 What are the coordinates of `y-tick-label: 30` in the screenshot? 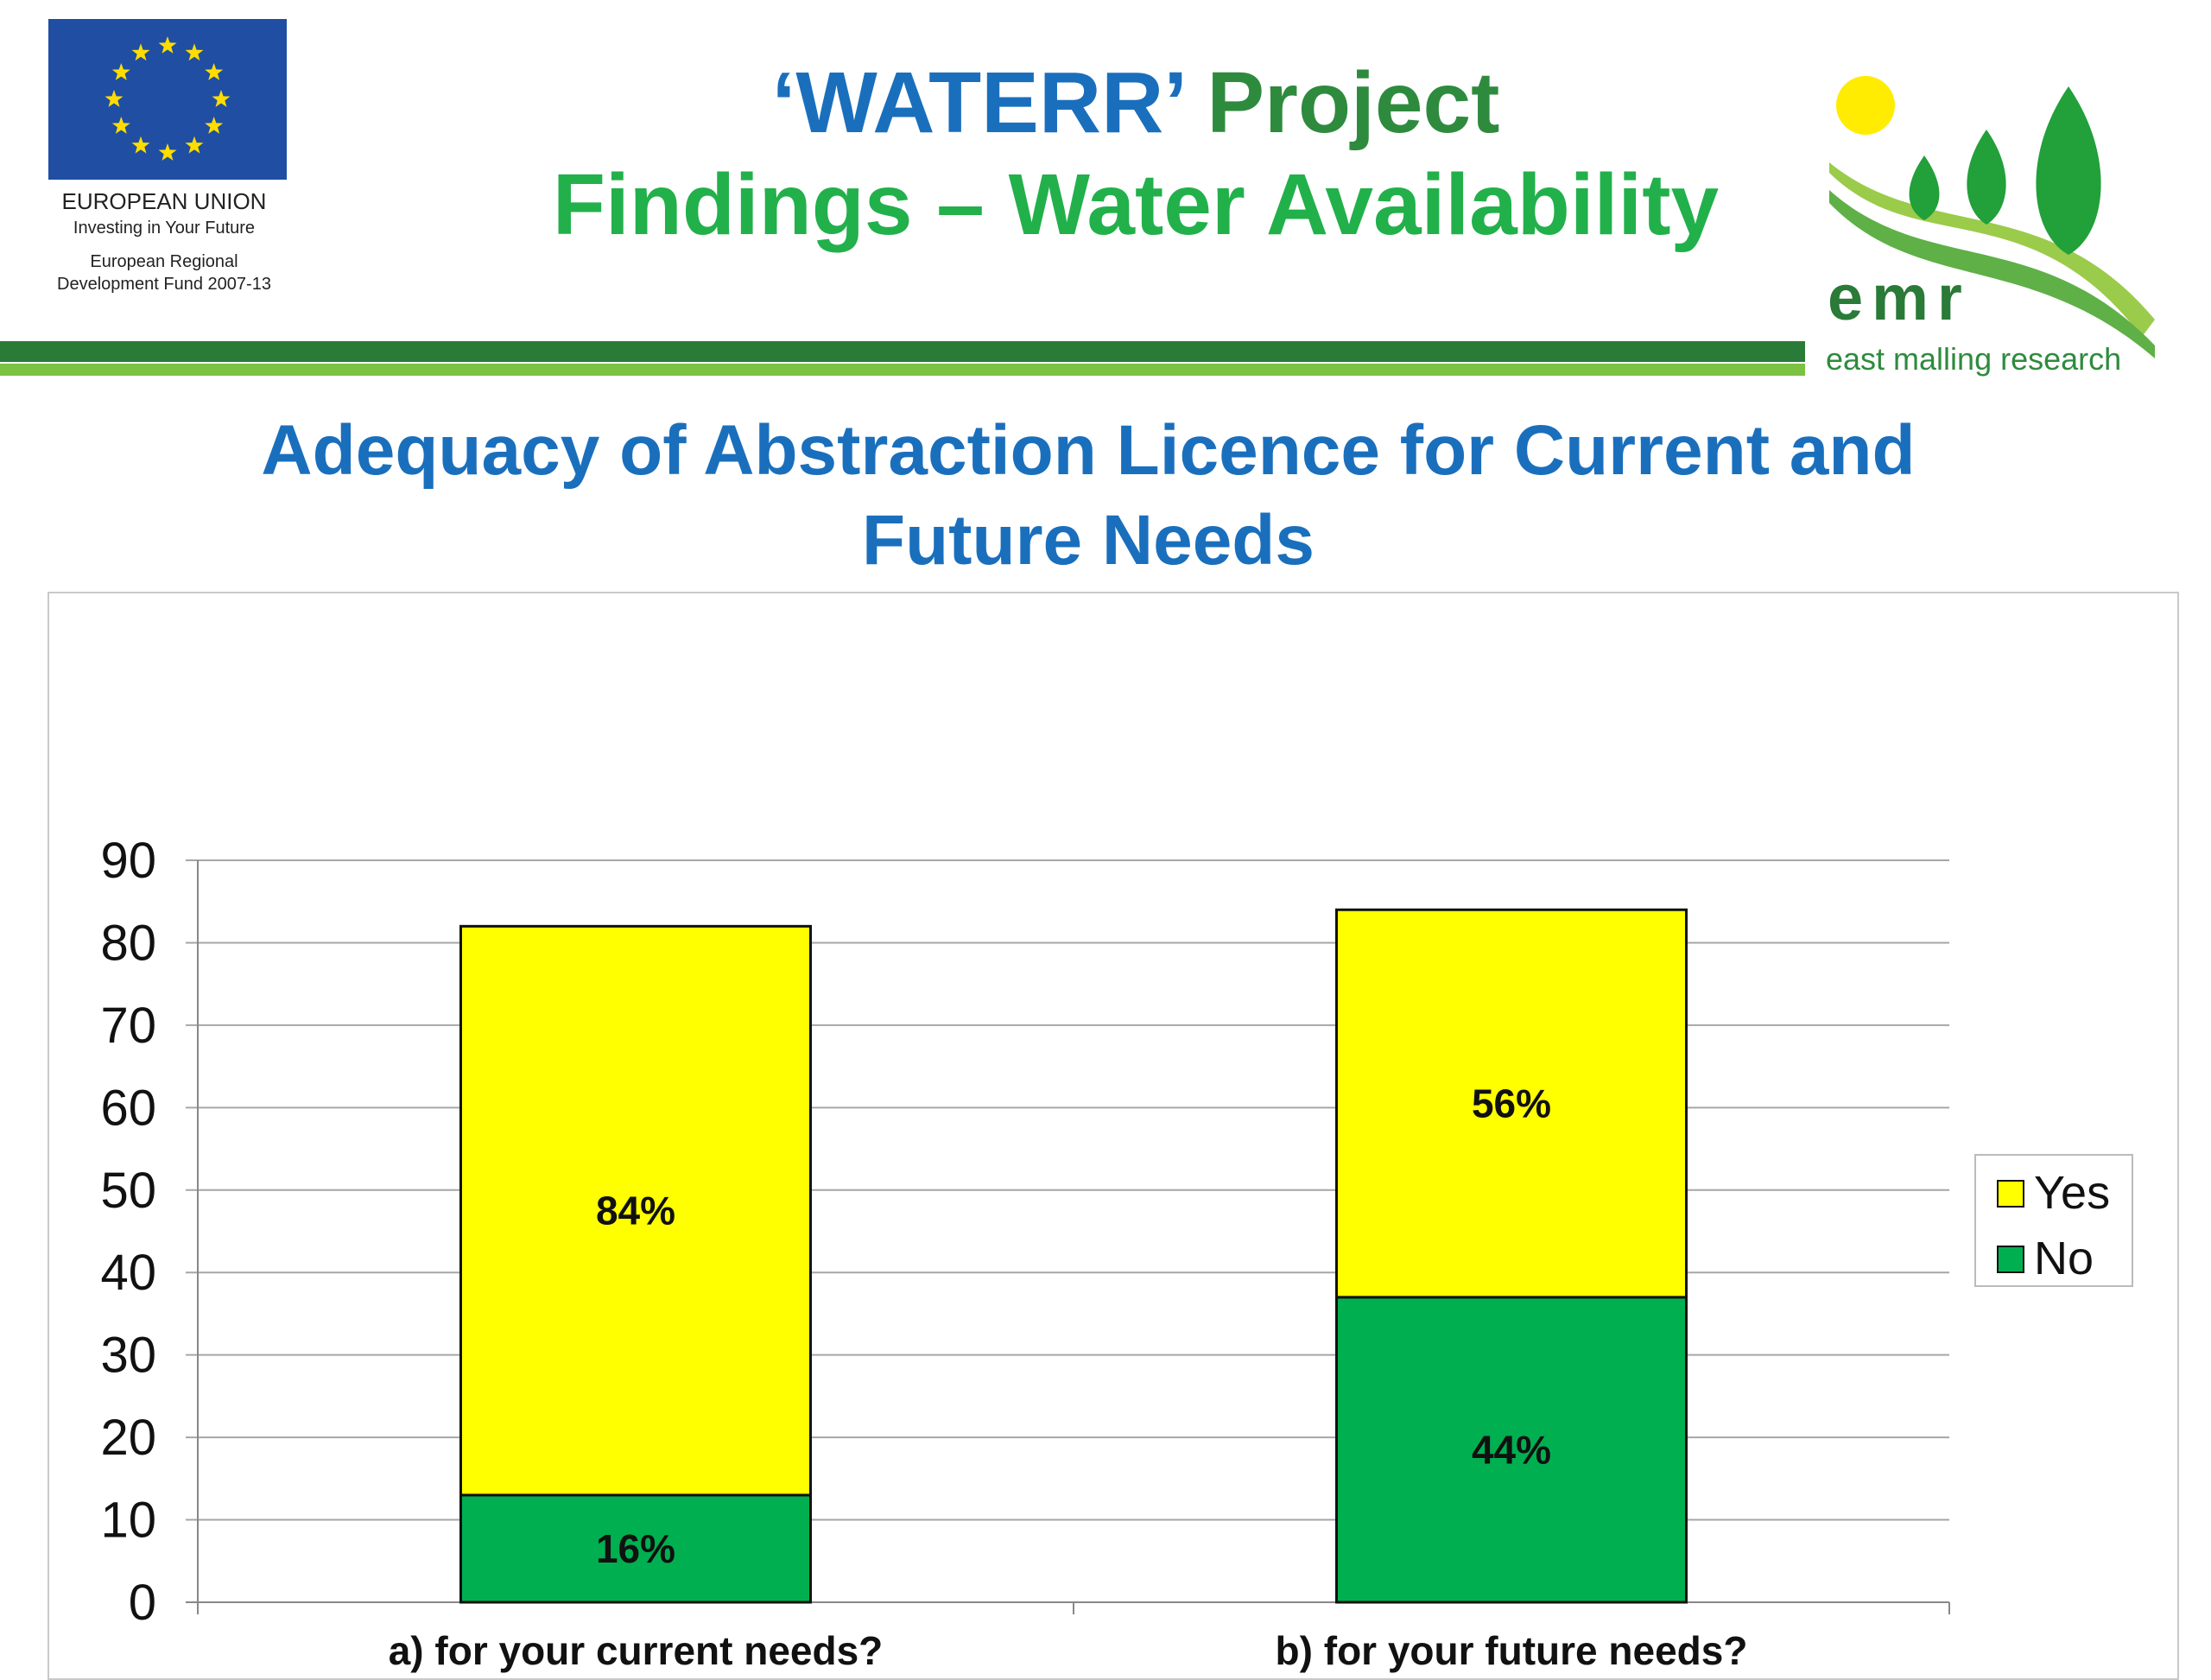 It's located at (128, 1356).